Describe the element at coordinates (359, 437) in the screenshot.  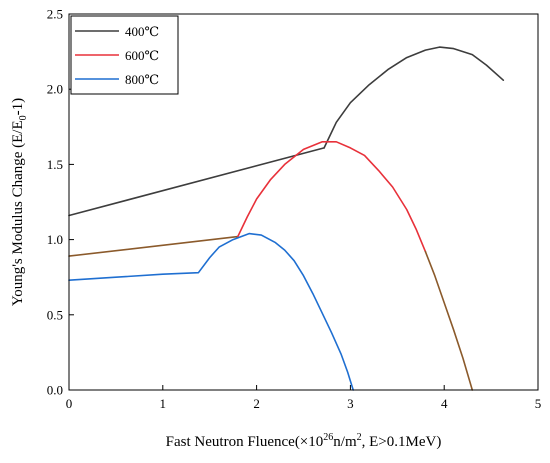
I see `x-axis-title-sup2: 2` at that location.